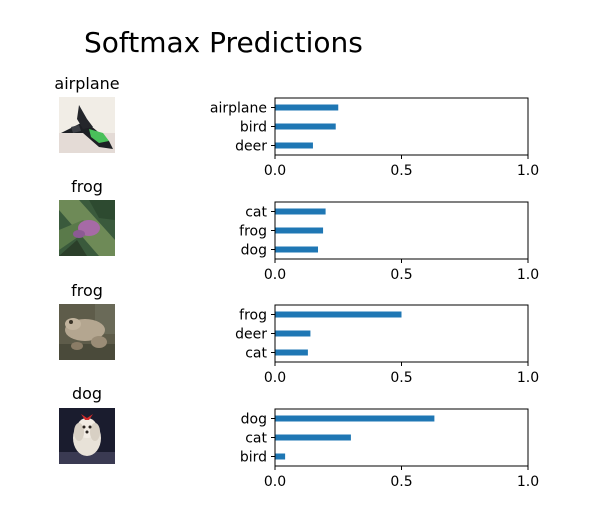 The height and width of the screenshot is (518, 599). What do you see at coordinates (87, 83) in the screenshot?
I see `true-label: airplane` at bounding box center [87, 83].